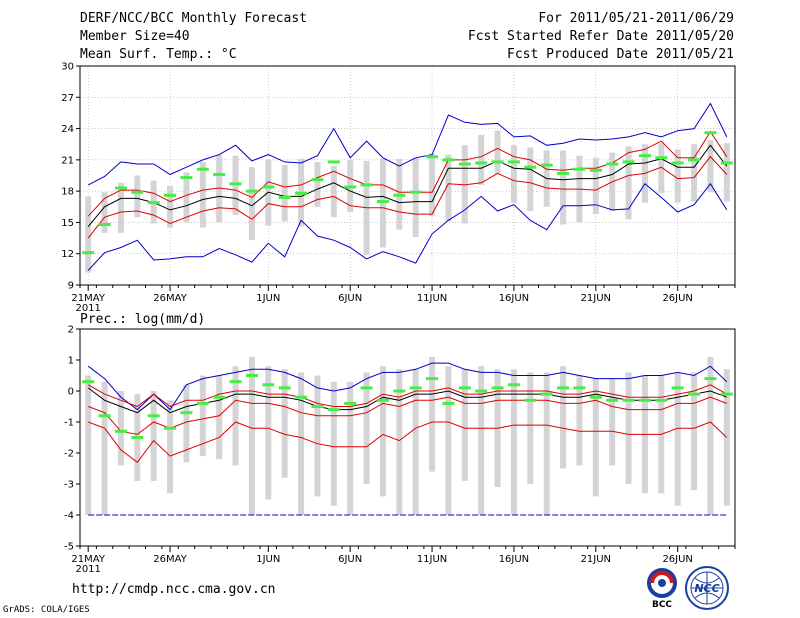  I want to click on x-tick-label: 21JUN, so click(596, 298).